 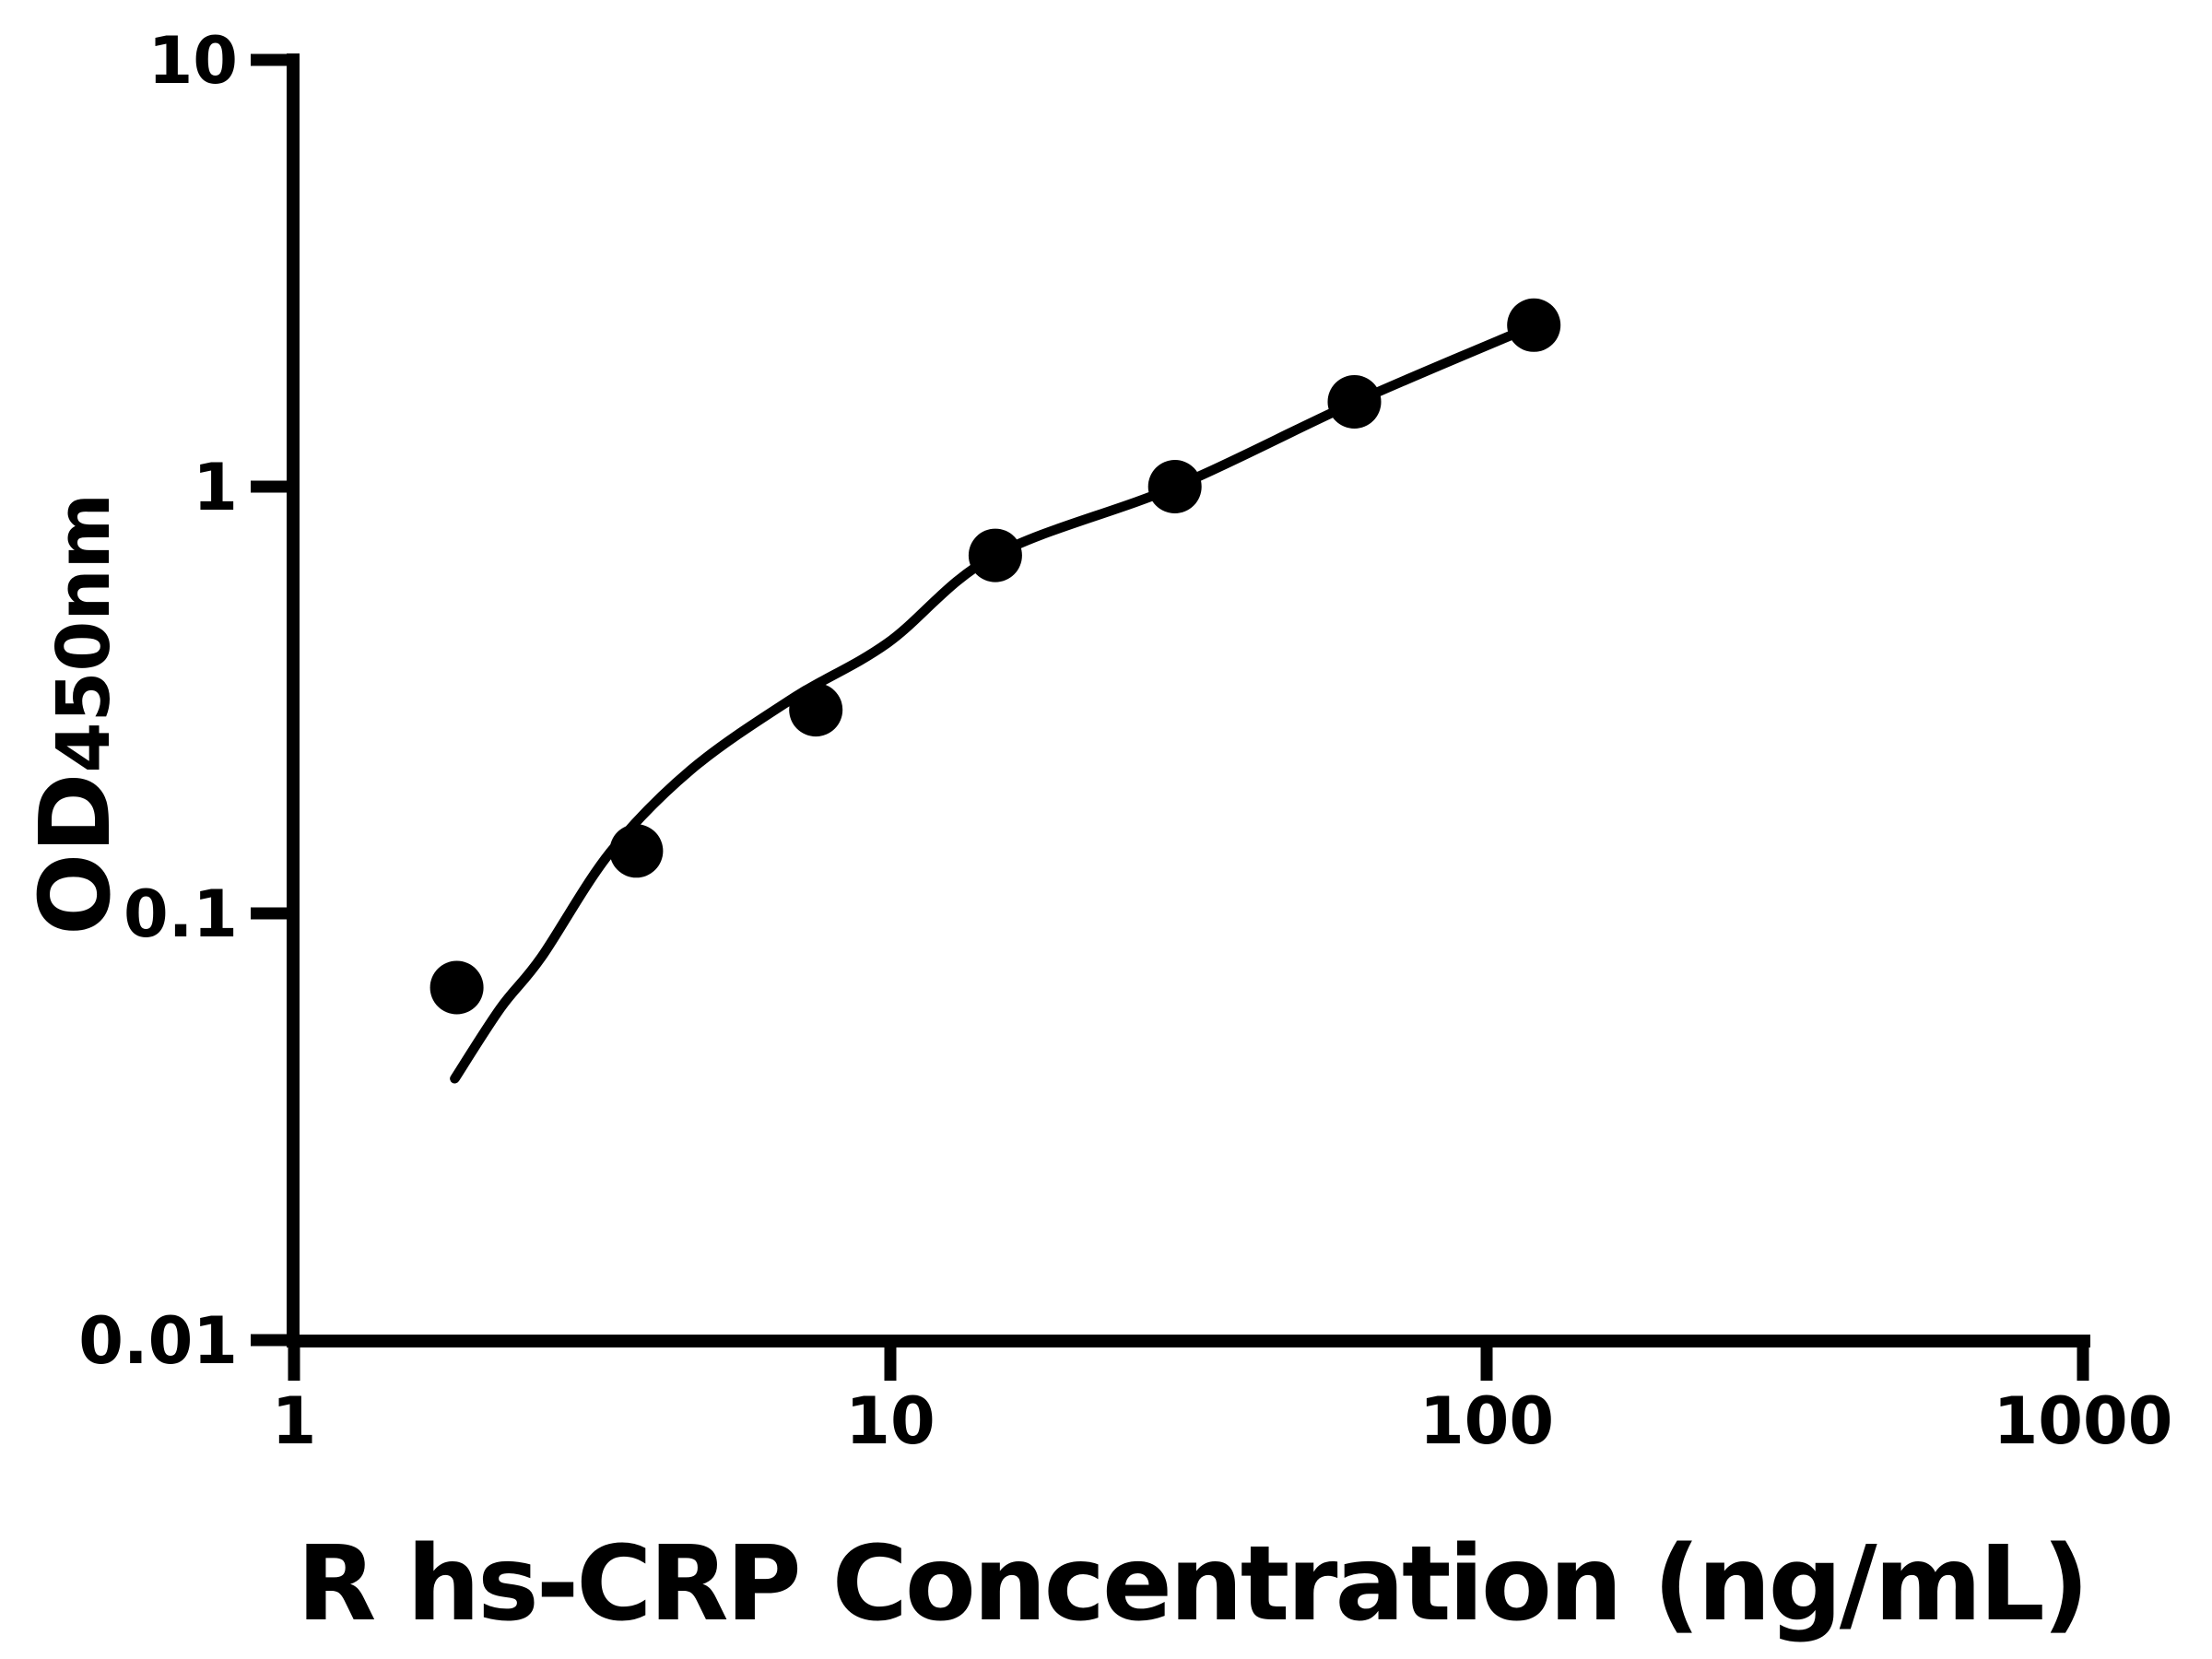 I want to click on x-axis-tick-labels: 1 10 100 1000, so click(x=1222, y=1421).